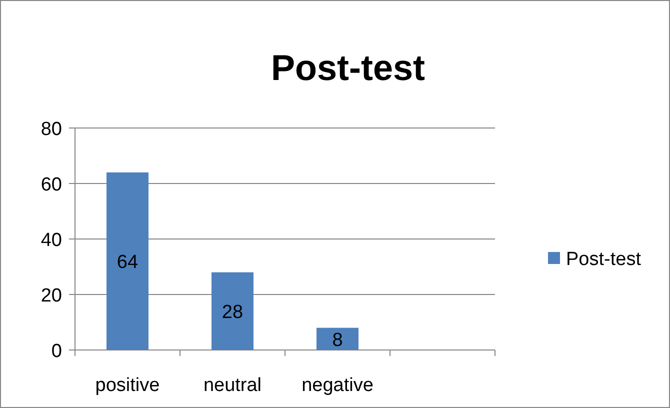 This screenshot has width=670, height=408. Describe the element at coordinates (51, 240) in the screenshot. I see `y-tick-label: 40` at that location.